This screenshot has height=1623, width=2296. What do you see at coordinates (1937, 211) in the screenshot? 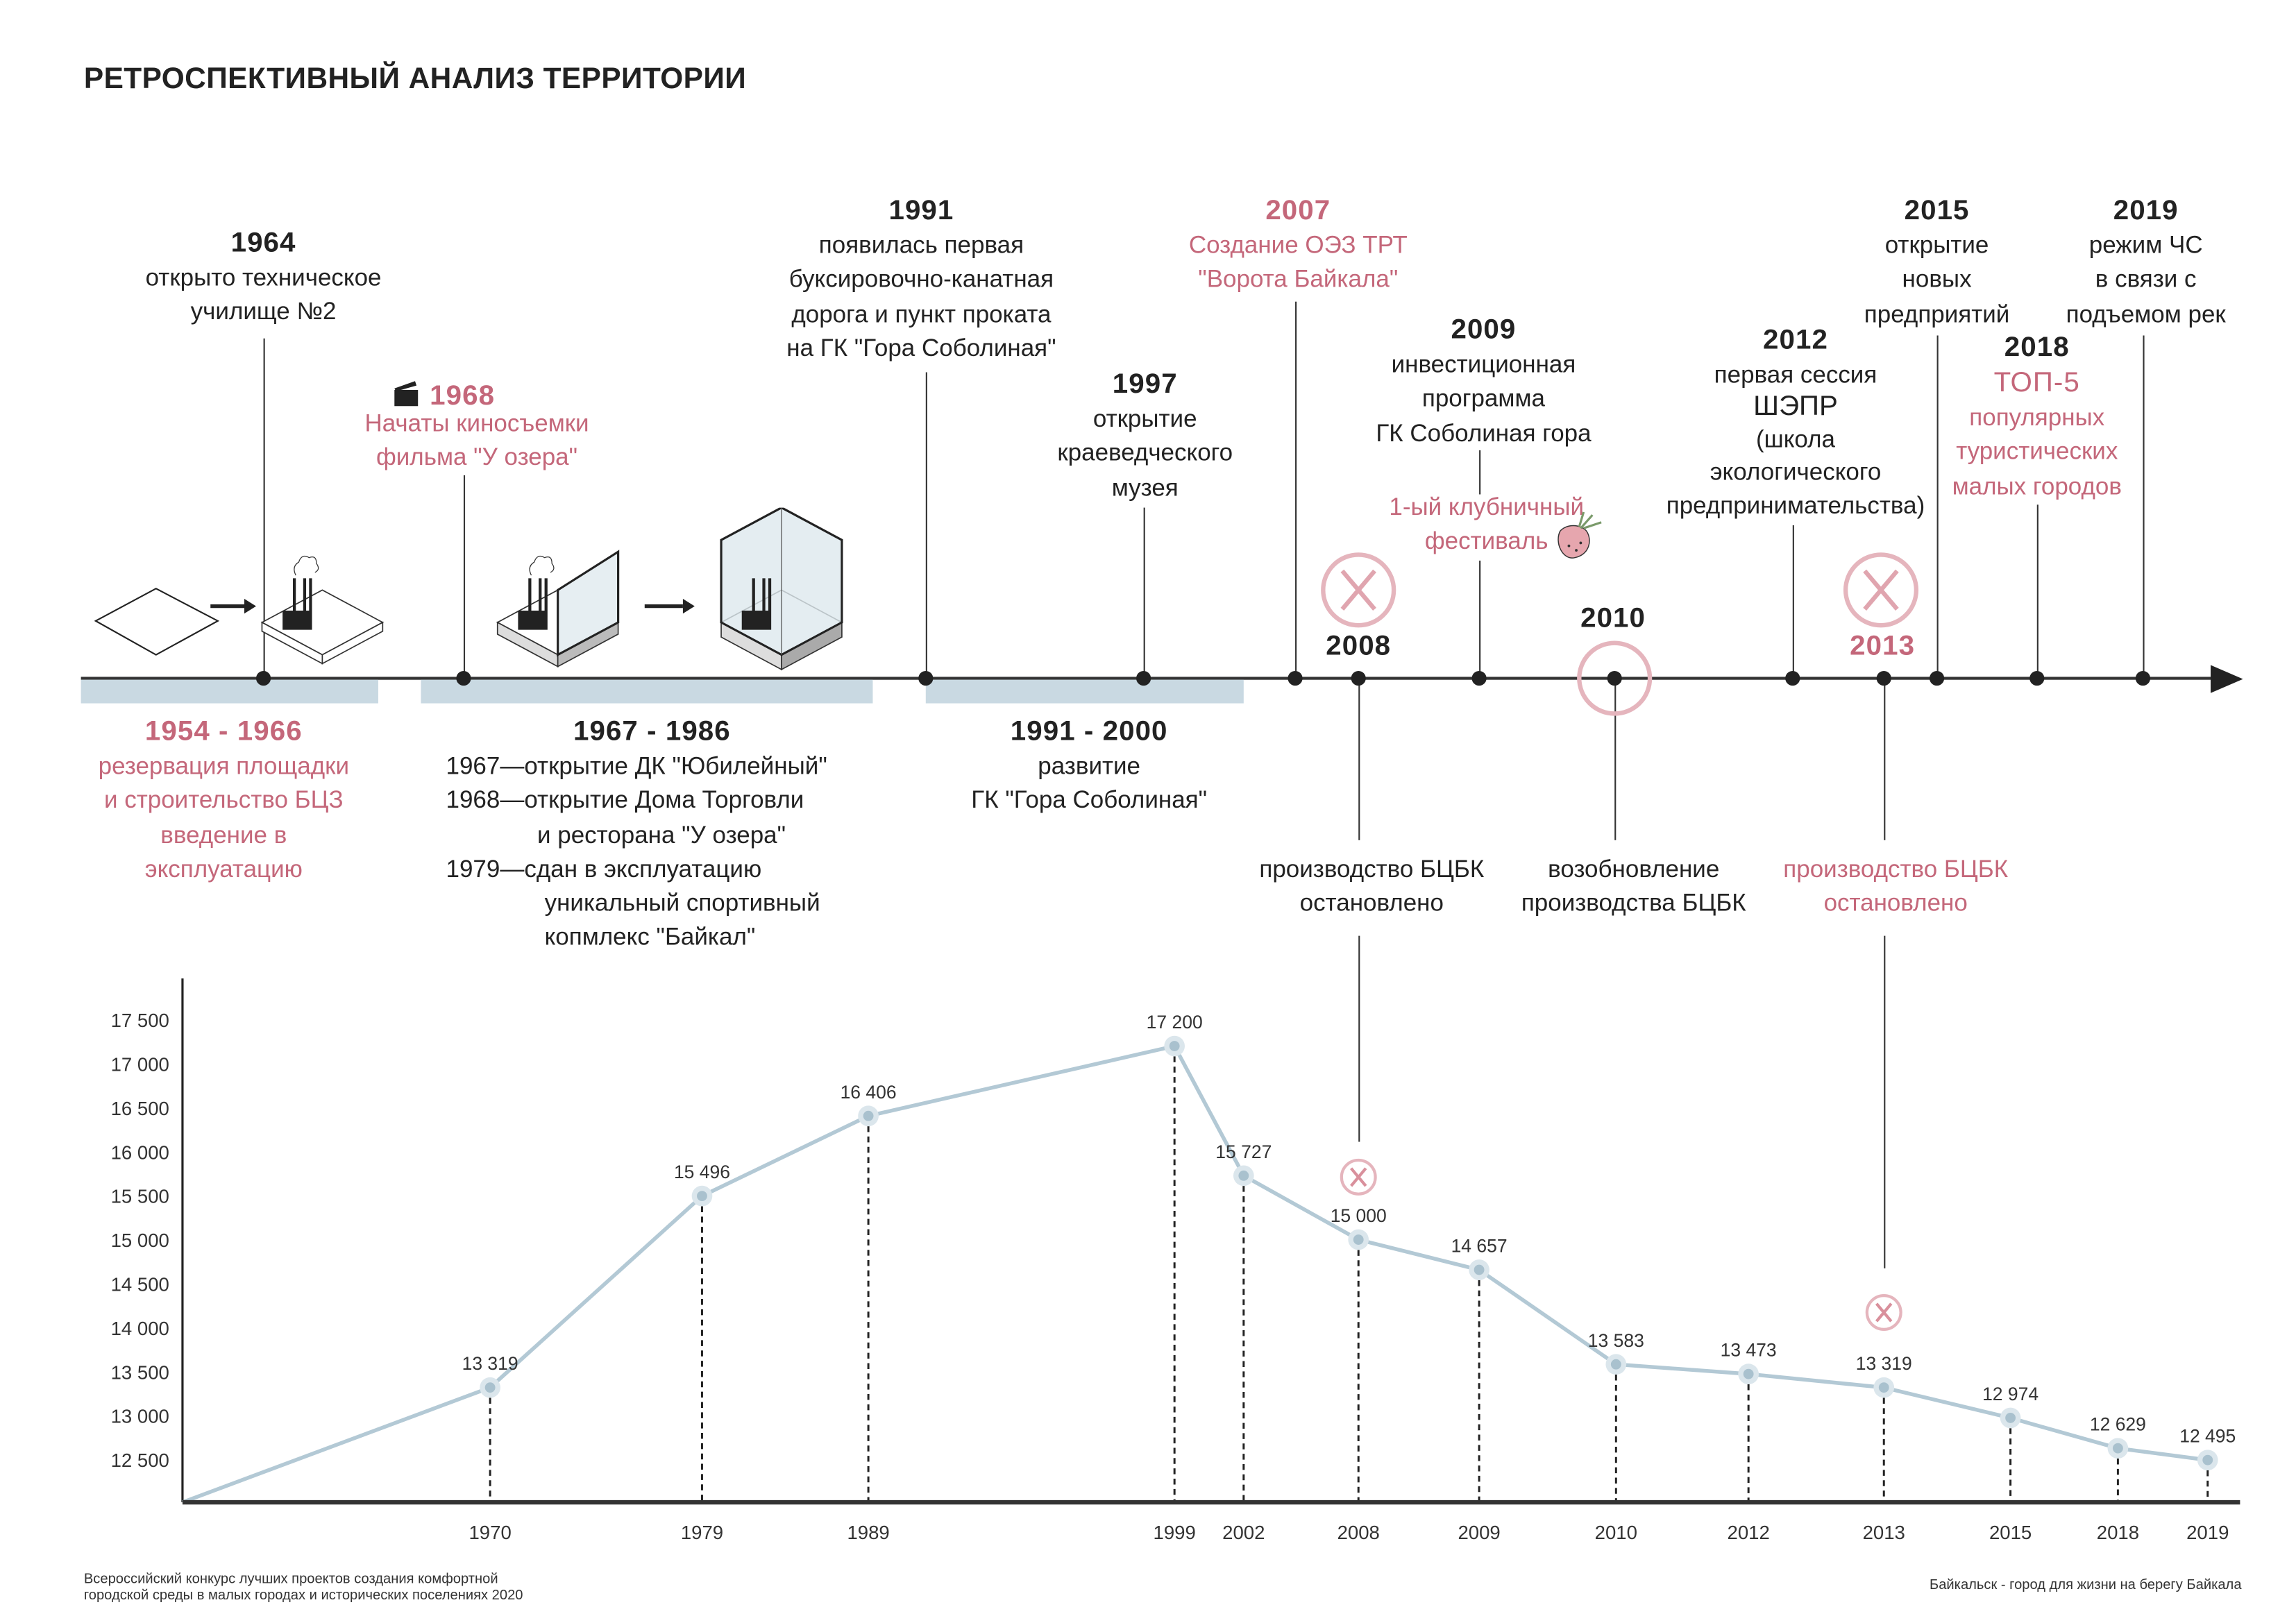
I see `event-year: 2015` at bounding box center [1937, 211].